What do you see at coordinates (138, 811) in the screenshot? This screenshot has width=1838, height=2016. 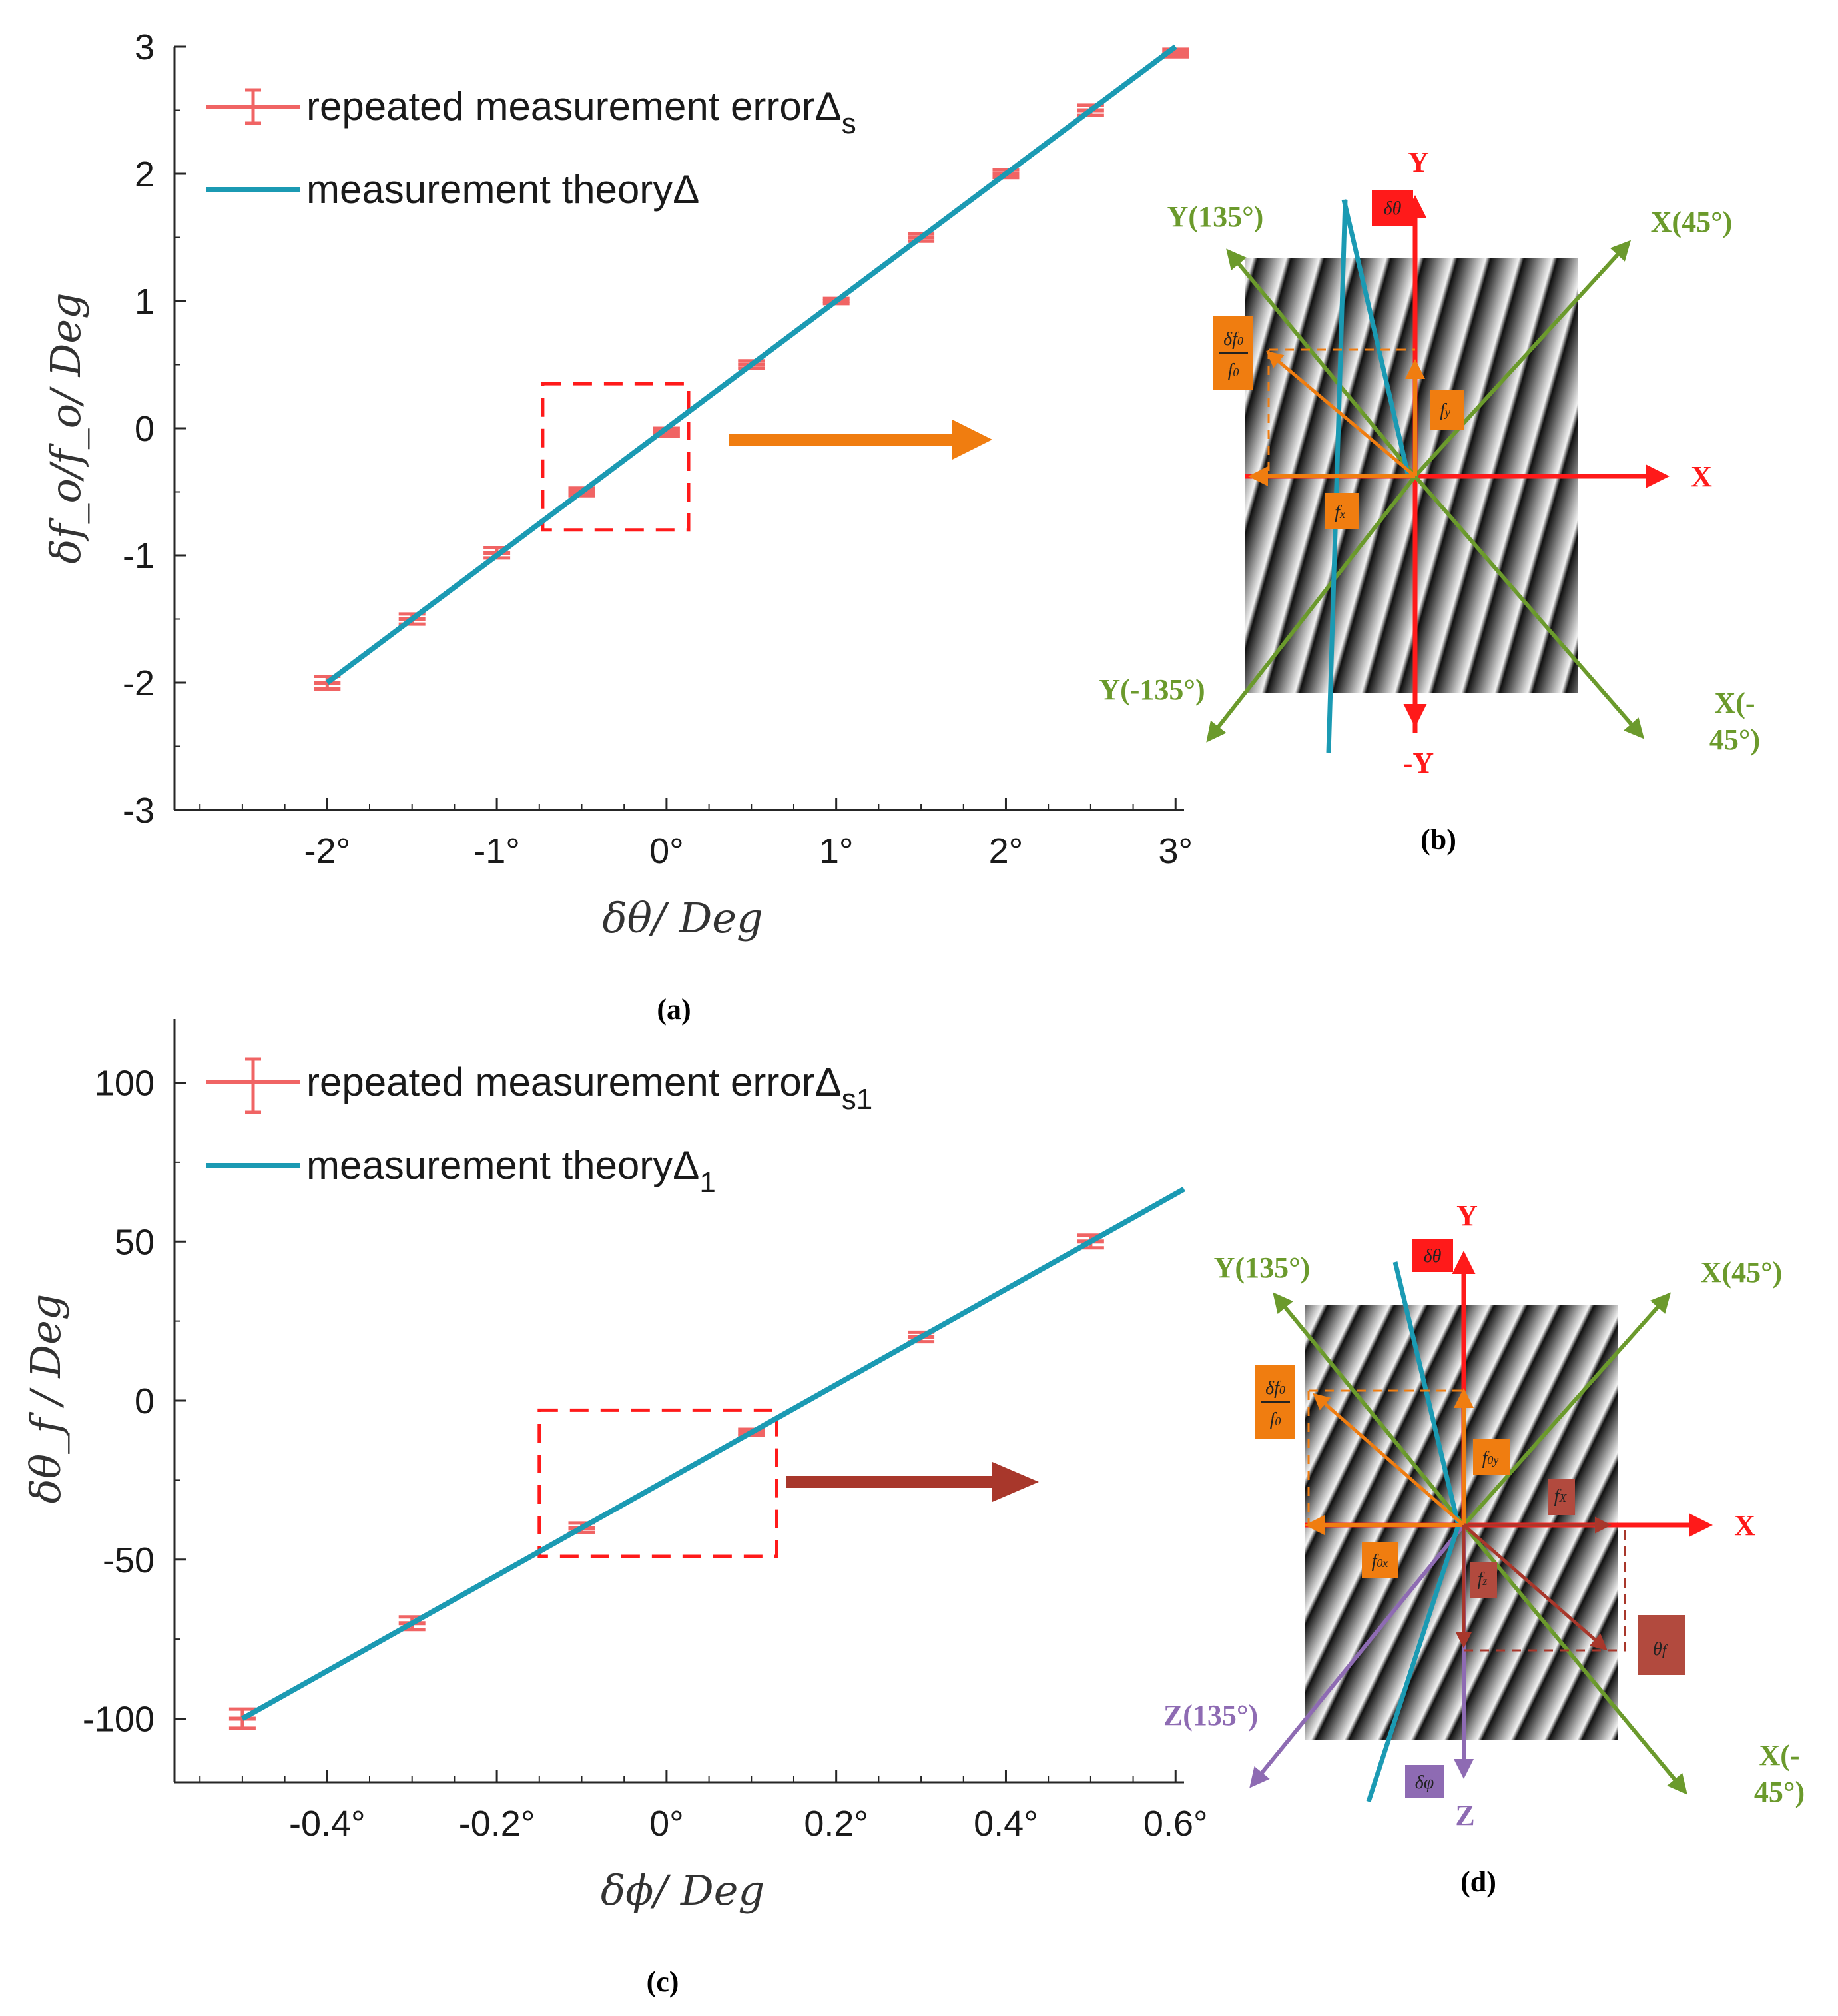 I see `y-tick-label: -3` at bounding box center [138, 811].